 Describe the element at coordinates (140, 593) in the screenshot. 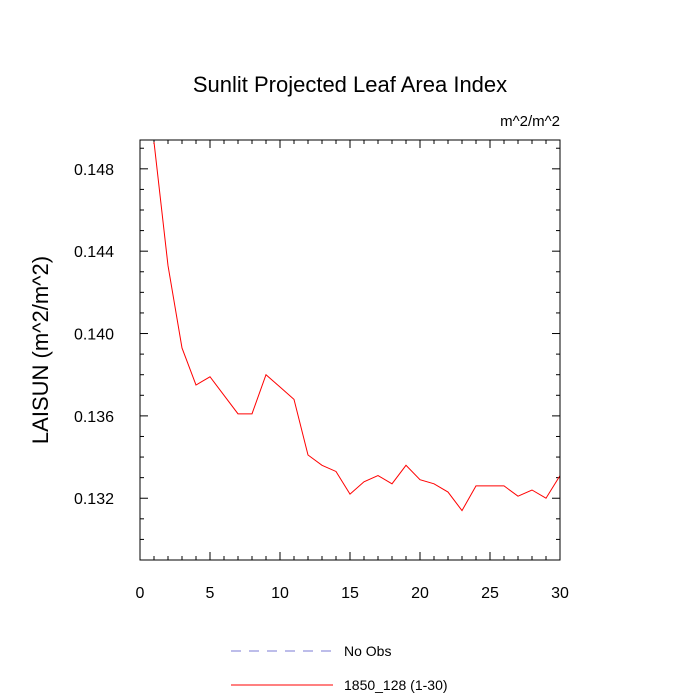

I see `x-tick-label: 0` at that location.